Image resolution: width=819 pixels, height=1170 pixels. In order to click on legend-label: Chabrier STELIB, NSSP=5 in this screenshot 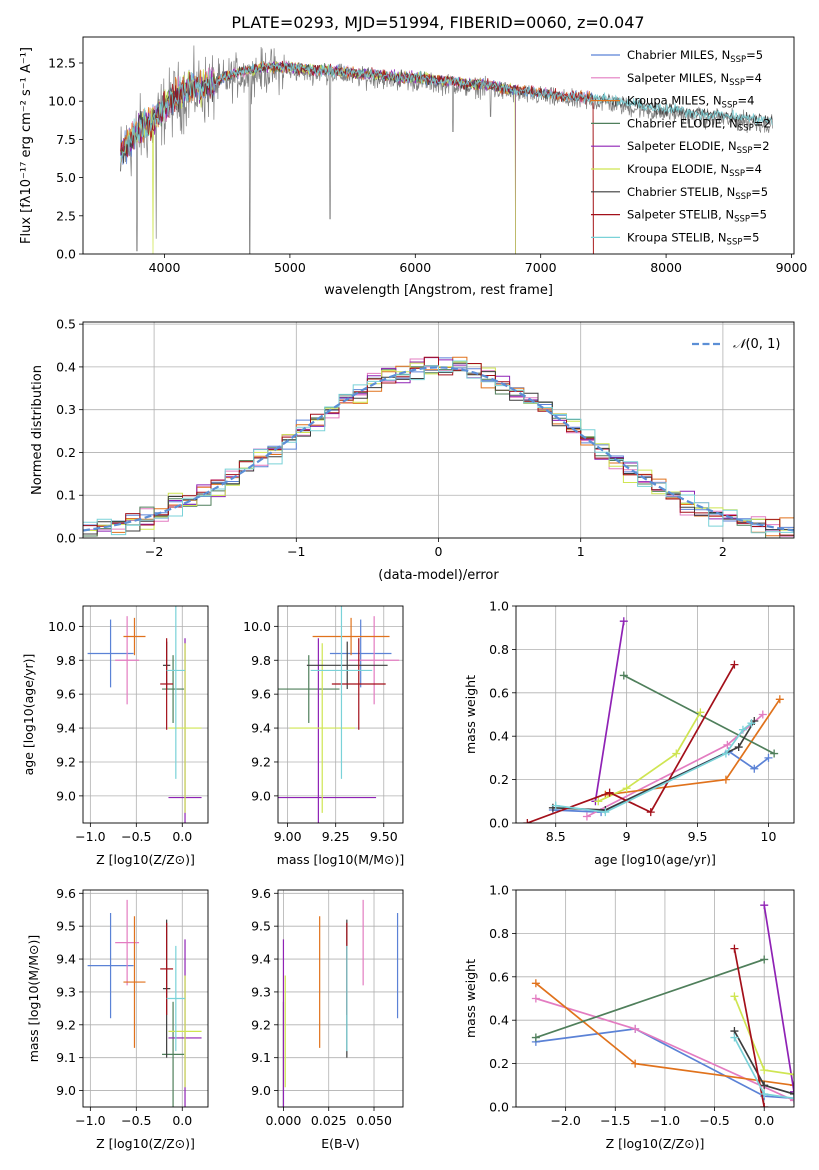, I will do `click(697, 193)`.